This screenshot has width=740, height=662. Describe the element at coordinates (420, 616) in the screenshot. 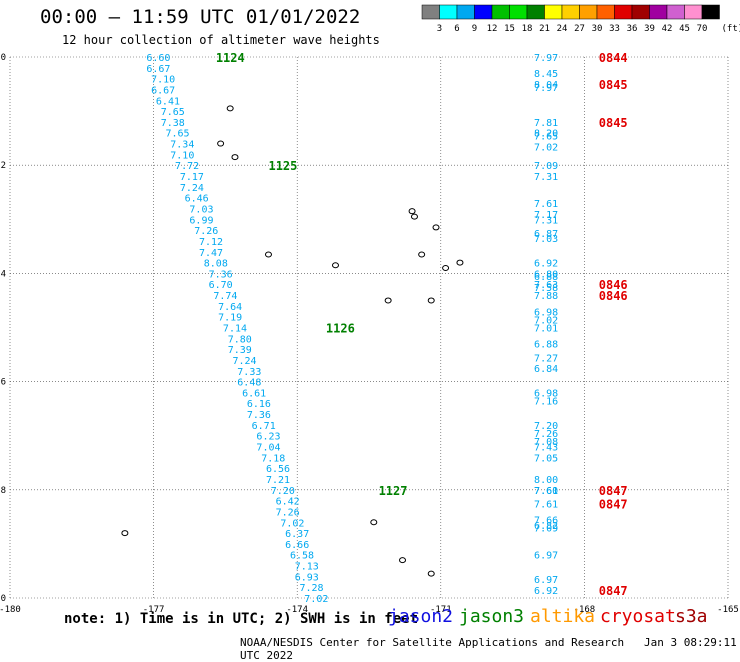

I see `legend-jason2: jason2` at that location.